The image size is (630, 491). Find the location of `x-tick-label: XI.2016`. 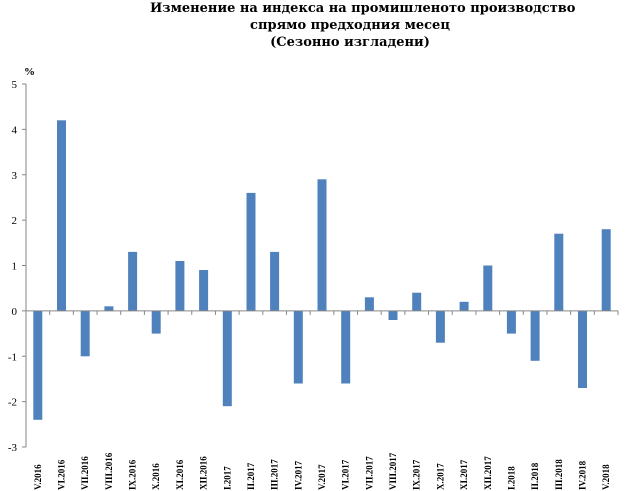

x-tick-label: XI.2016 is located at coordinates (180, 474).